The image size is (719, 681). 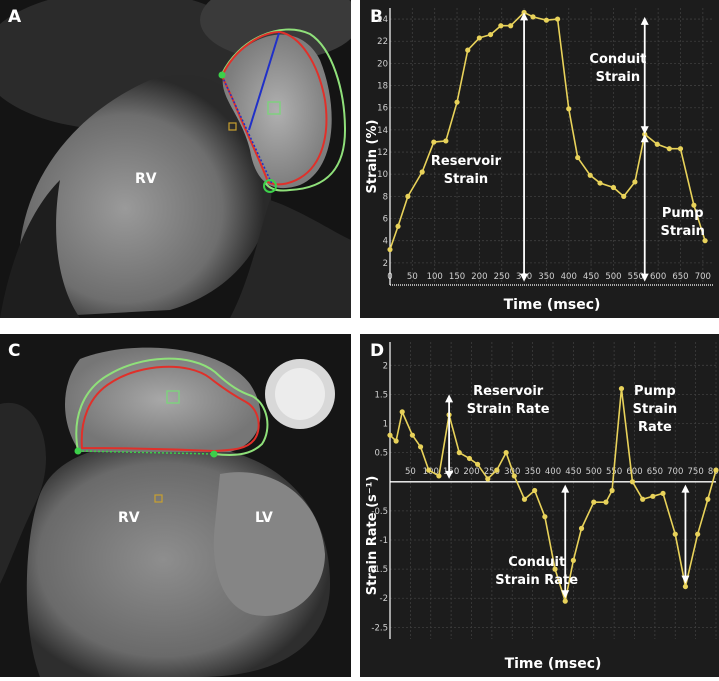 What do you see at coordinates (381, 395) in the screenshot?
I see `y-tick-label-1.5: 1.5` at bounding box center [381, 395].